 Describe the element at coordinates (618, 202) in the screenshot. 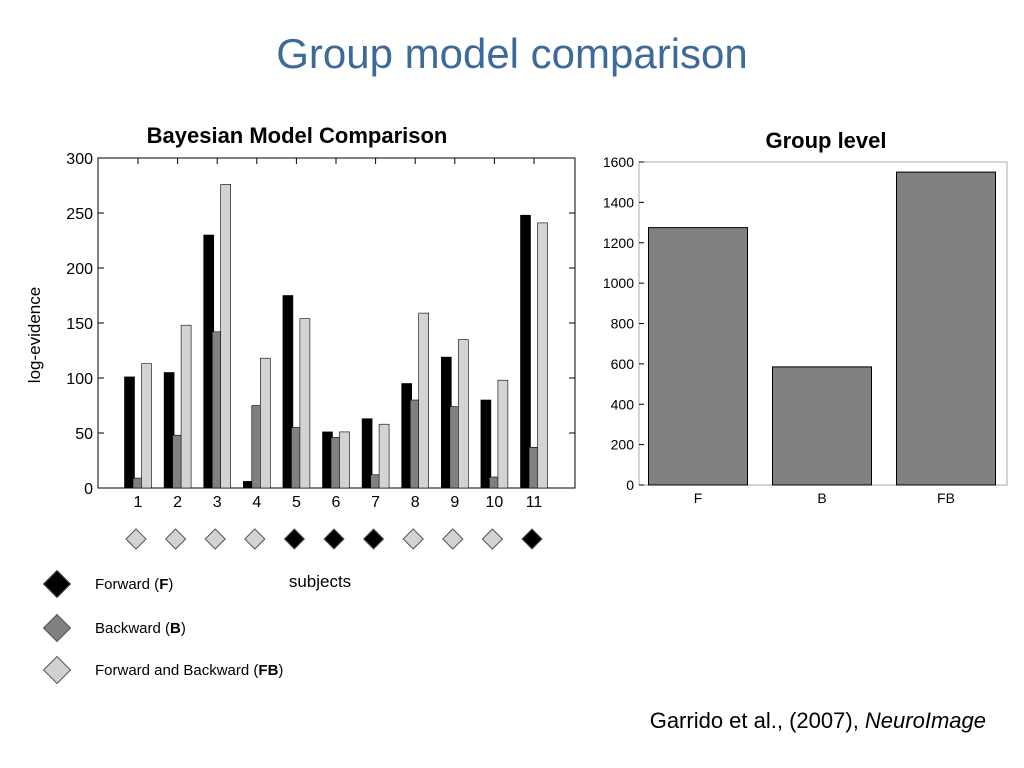

I see `y-tick-label: 1400` at that location.